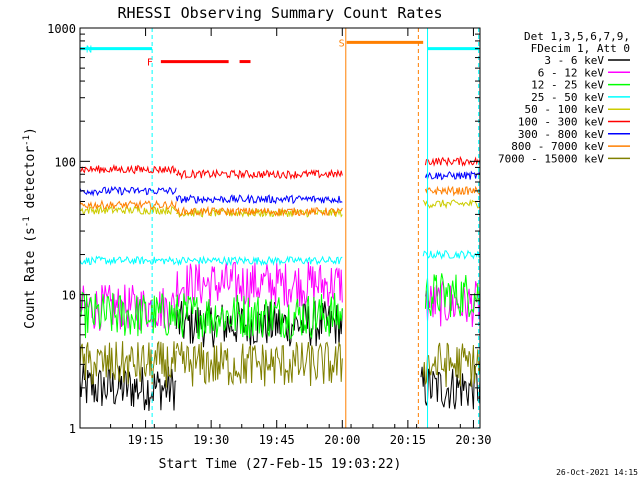 Image resolution: width=640 pixels, height=480 pixels. What do you see at coordinates (571, 72) in the screenshot?
I see `legend-entry-1: 6 - 12 keV` at bounding box center [571, 72].